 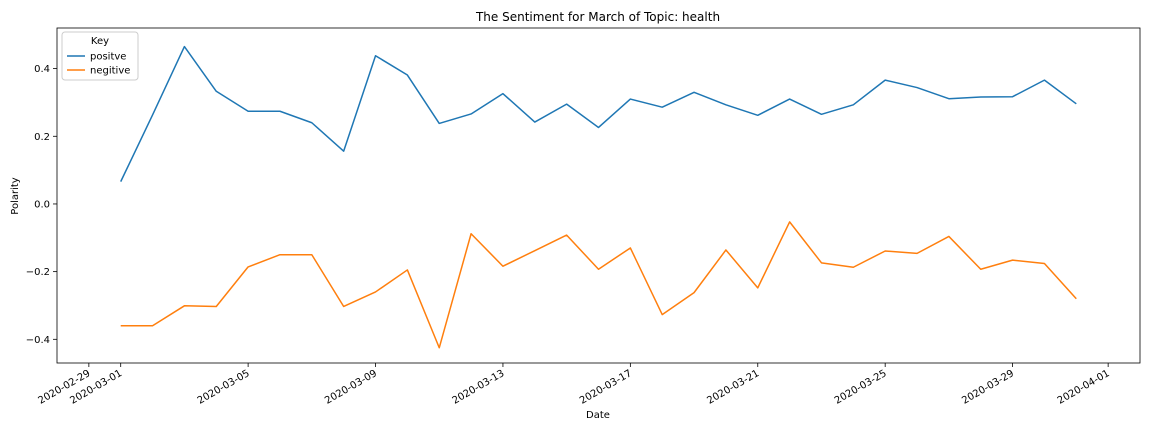 What do you see at coordinates (733, 387) in the screenshot?
I see `x-tick-label: 2020-03-21` at bounding box center [733, 387].